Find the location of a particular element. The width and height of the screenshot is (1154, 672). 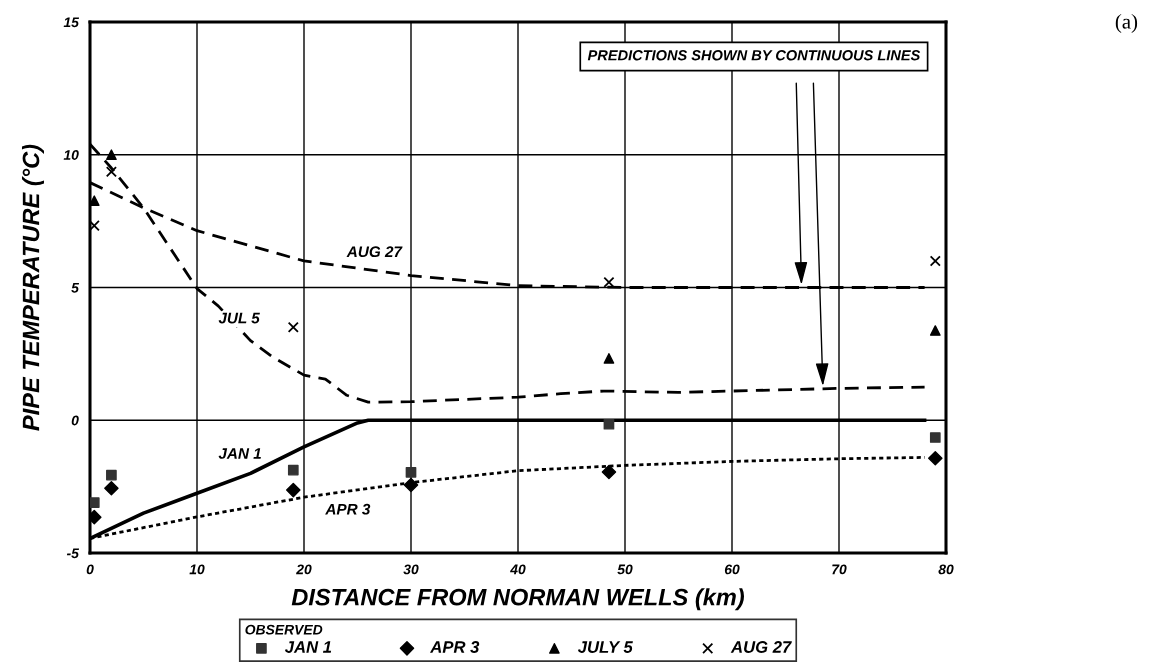

x-tick-label: 20 is located at coordinates (304, 569).